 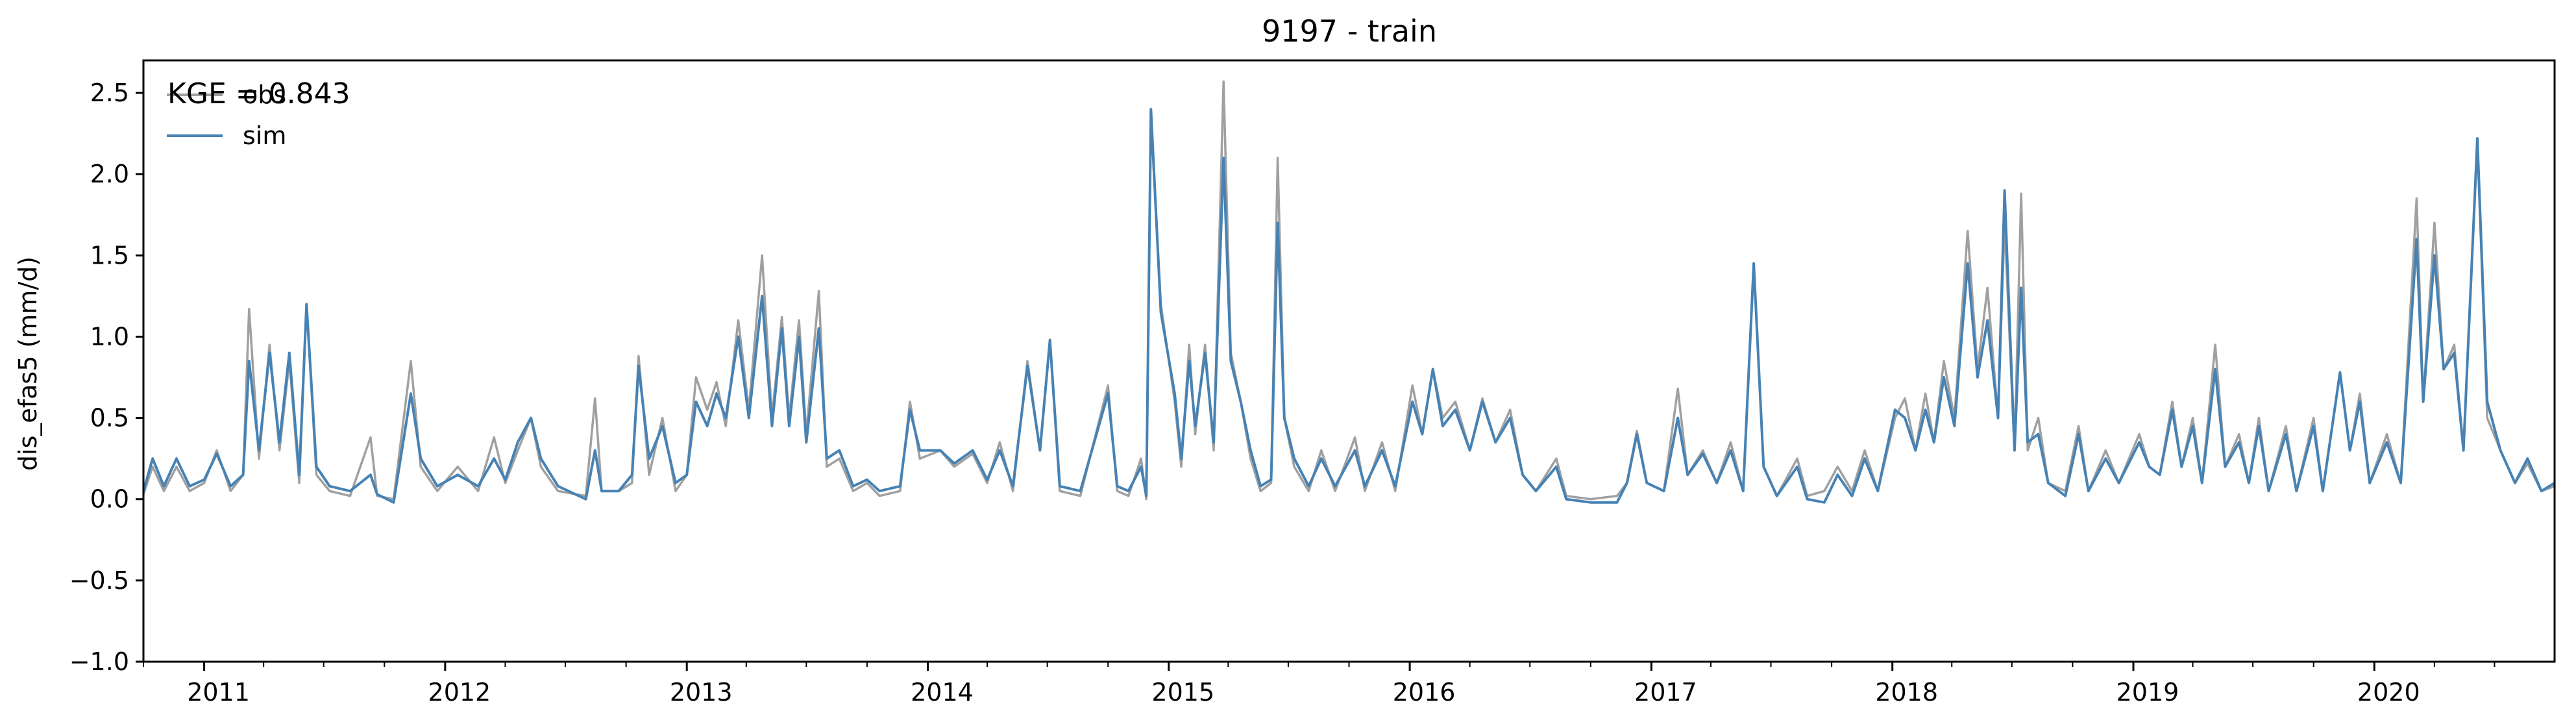 What do you see at coordinates (109, 255) in the screenshot?
I see `y-tick-label: 1.5` at bounding box center [109, 255].